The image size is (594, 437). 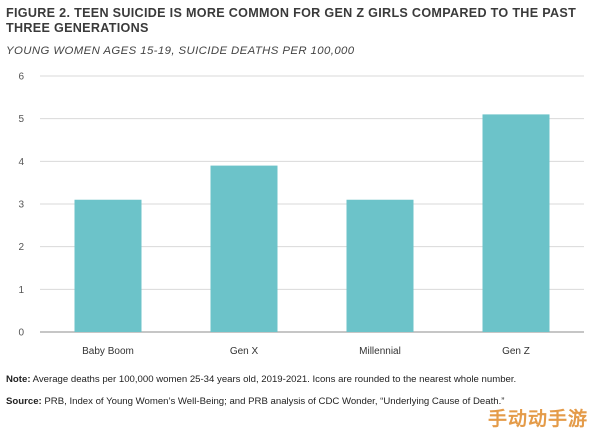 I want to click on x-tick-label: Millennial, so click(x=380, y=351).